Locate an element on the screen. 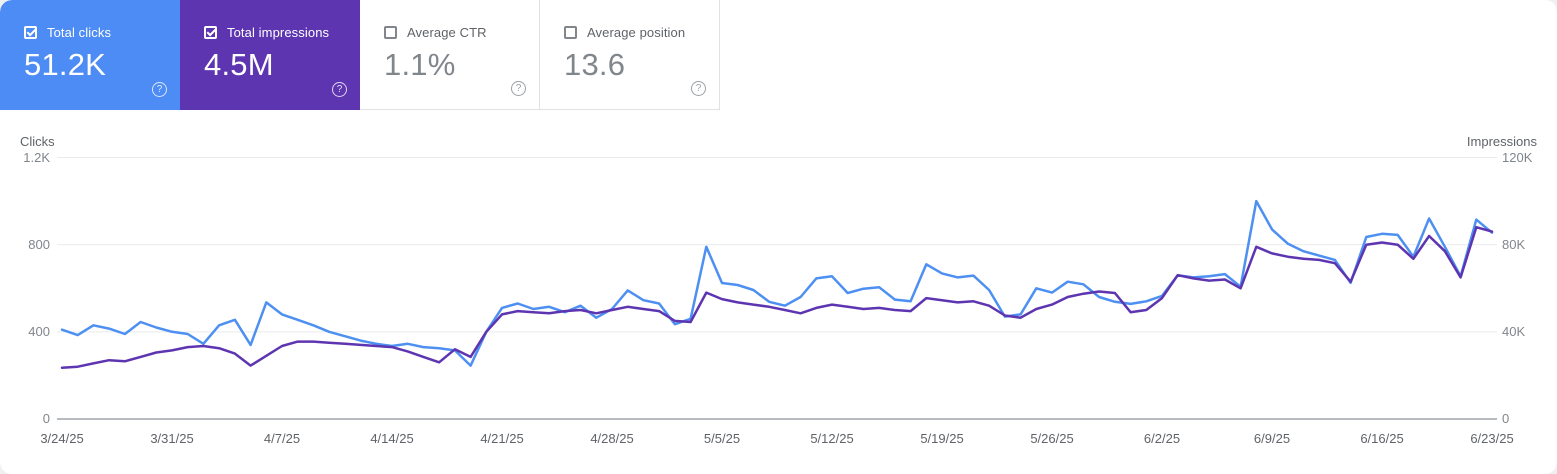  y-axis-tick-right: 120K is located at coordinates (1517, 157).